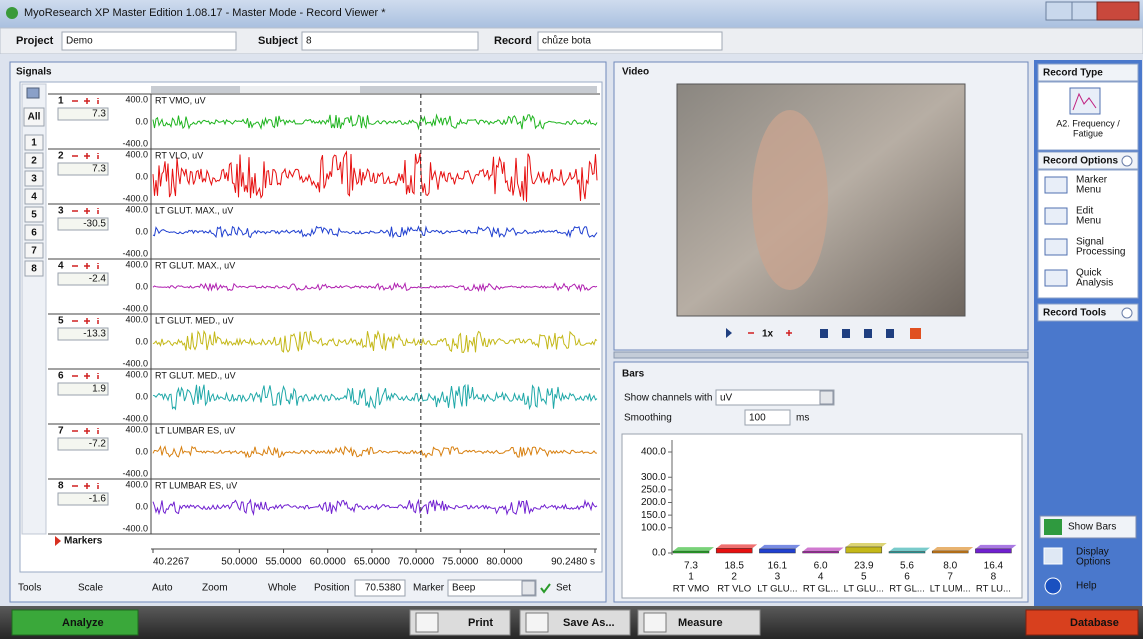 This screenshot has height=639, width=1143. What do you see at coordinates (215, 588) in the screenshot?
I see `zoom-tool: Zoom` at bounding box center [215, 588].